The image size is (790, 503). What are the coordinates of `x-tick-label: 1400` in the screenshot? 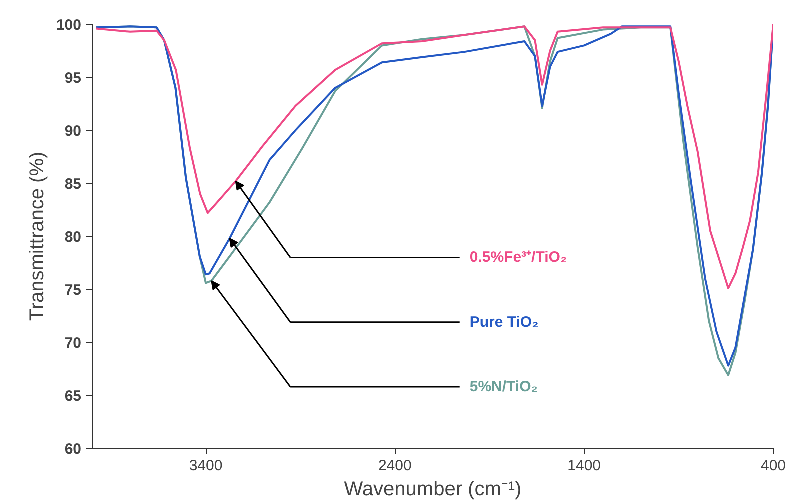 It's located at (585, 466).